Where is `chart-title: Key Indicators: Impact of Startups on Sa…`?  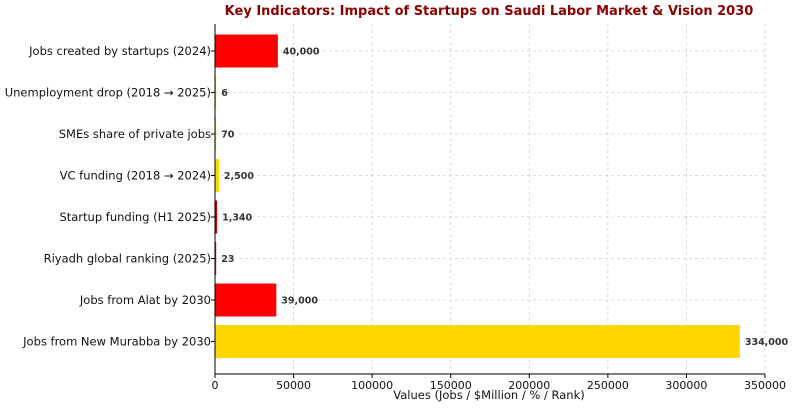
chart-title: Key Indicators: Impact of Startups on Sa… is located at coordinates (489, 11).